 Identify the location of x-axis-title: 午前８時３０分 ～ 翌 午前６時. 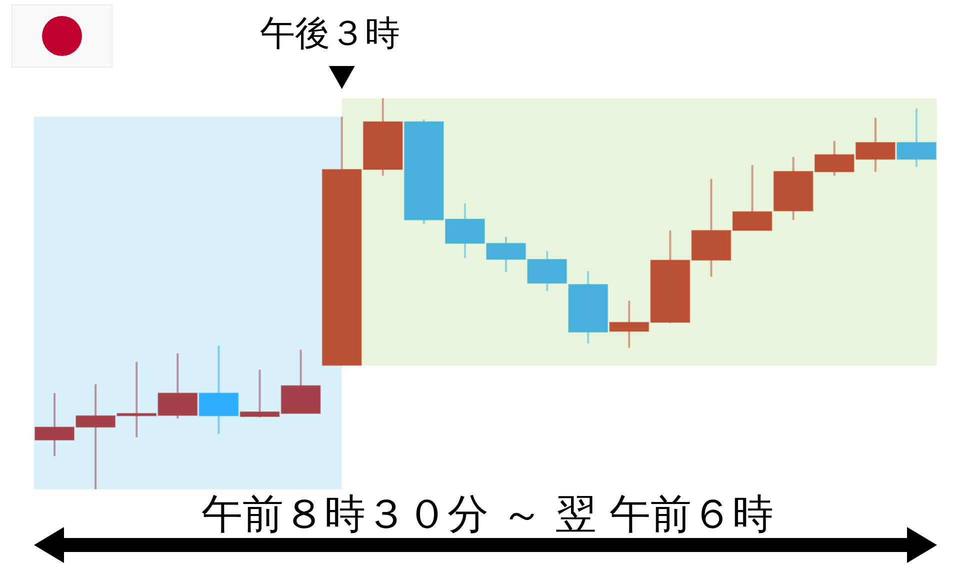
(487, 514).